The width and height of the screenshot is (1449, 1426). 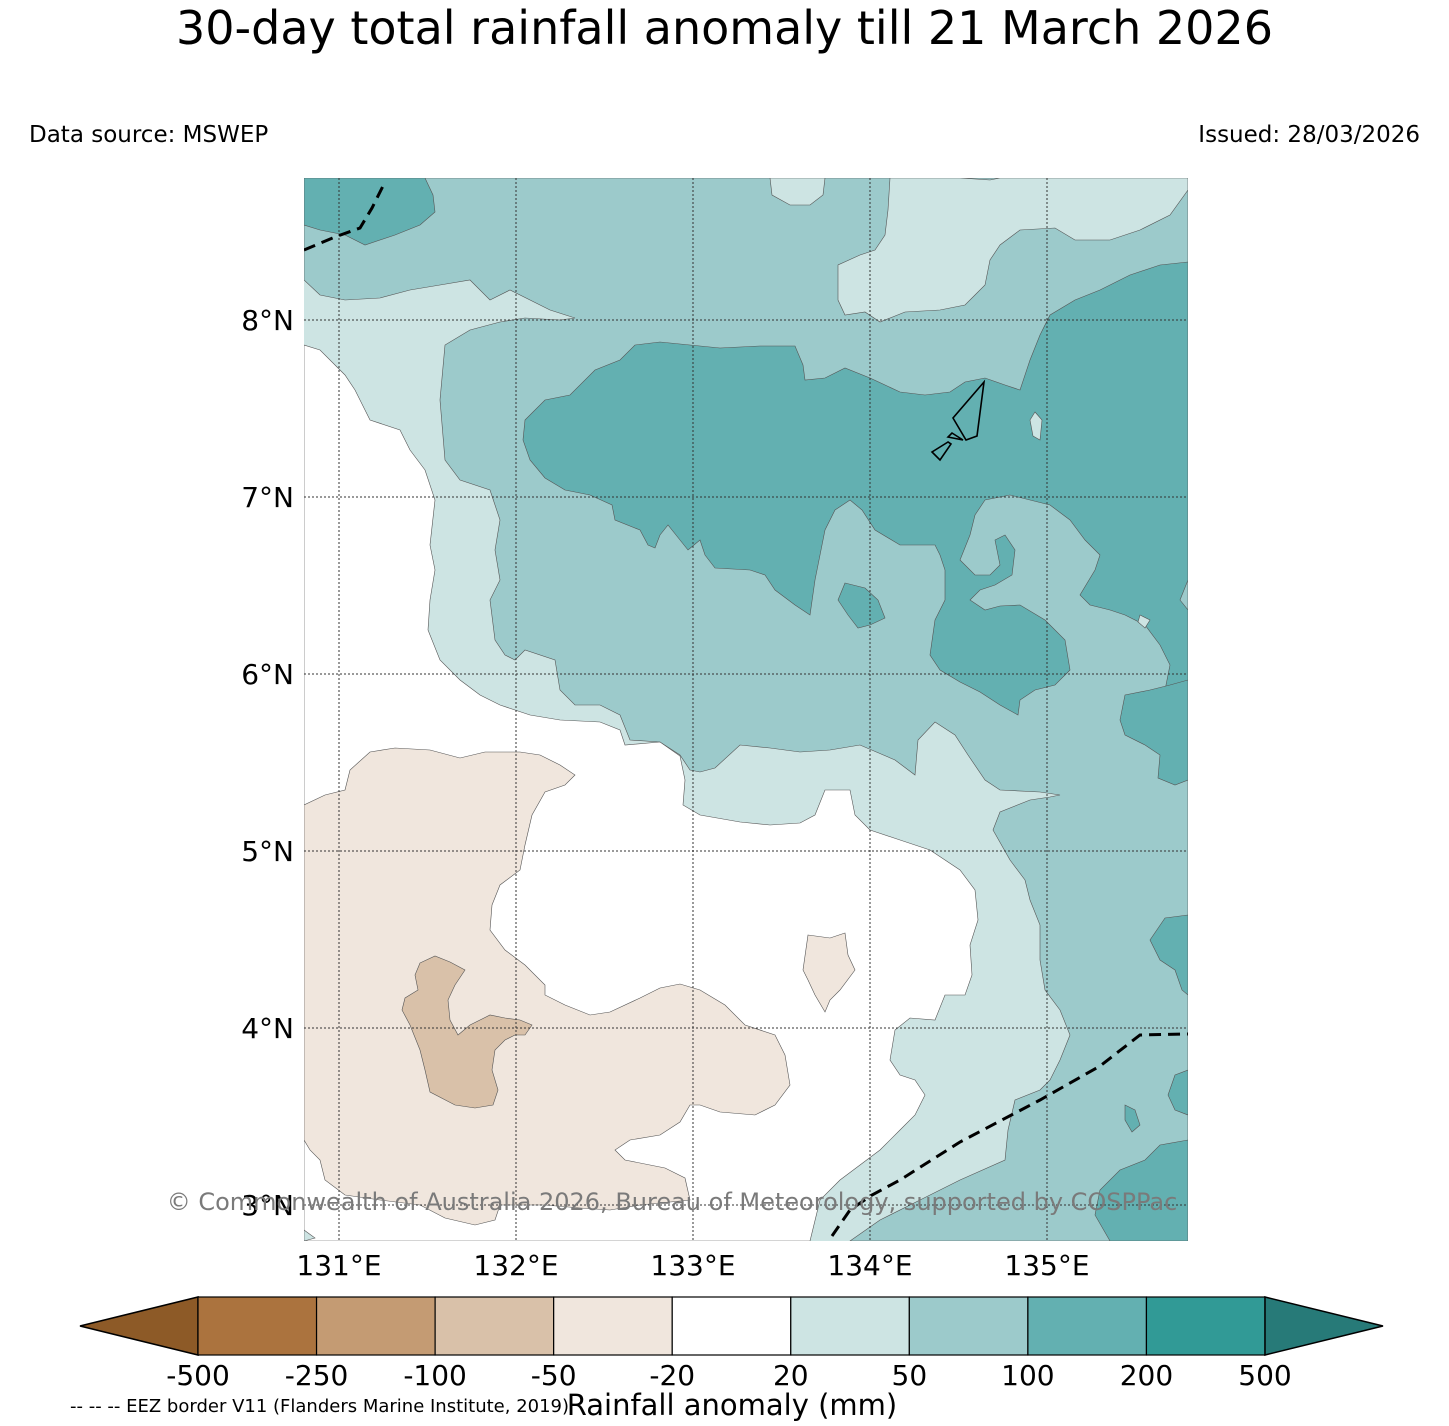 What do you see at coordinates (515, 1265) in the screenshot?
I see `lon-label-132e: 132°E` at bounding box center [515, 1265].